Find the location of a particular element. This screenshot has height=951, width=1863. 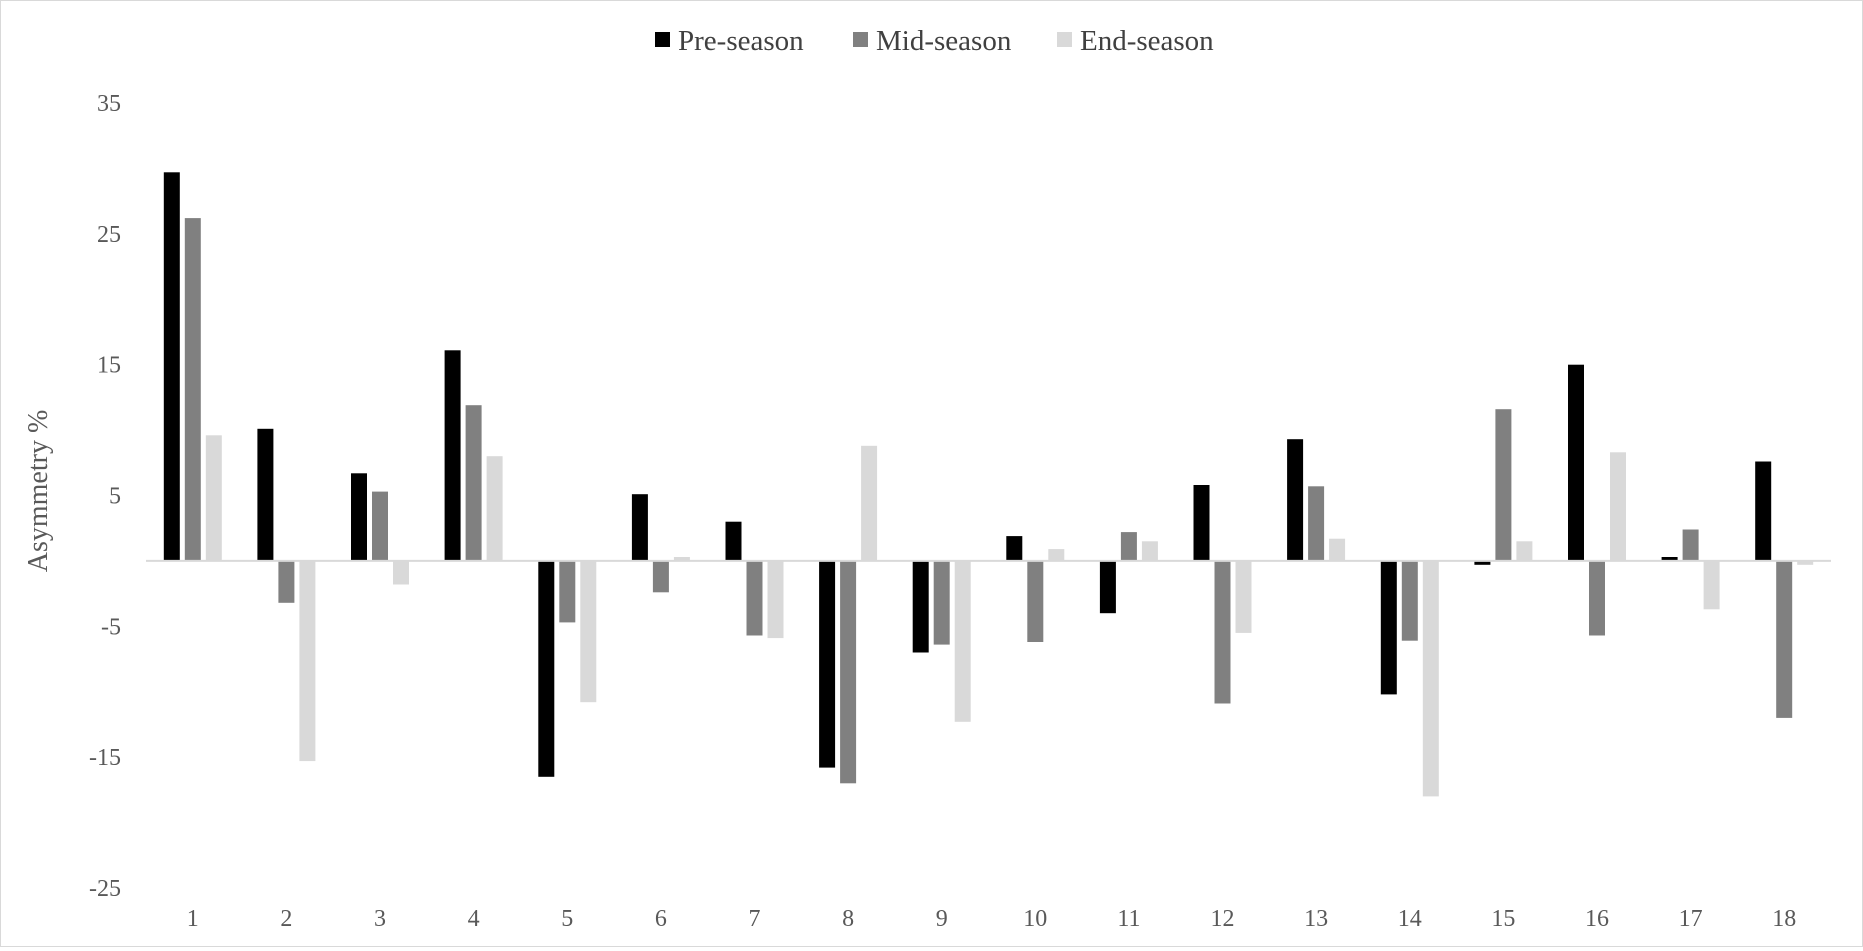

y-axis-title: Asymmetry % is located at coordinates (38, 491).